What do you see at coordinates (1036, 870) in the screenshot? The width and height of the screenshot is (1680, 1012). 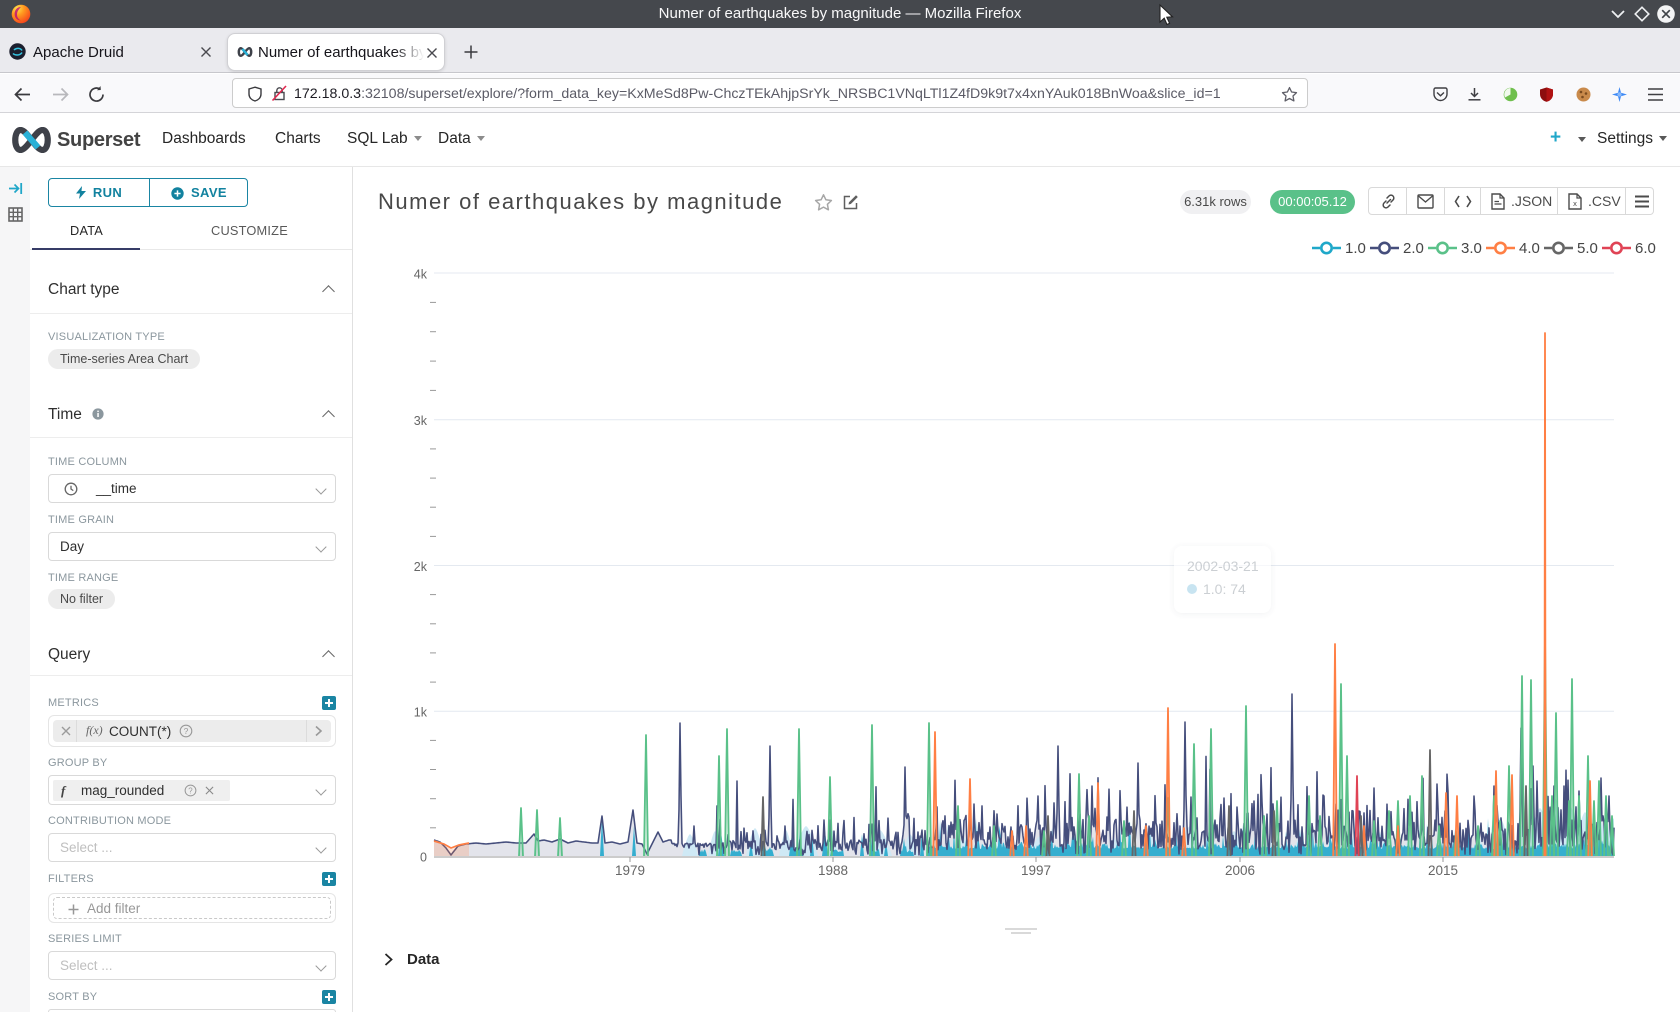 I see `svg-text: 1997` at bounding box center [1036, 870].